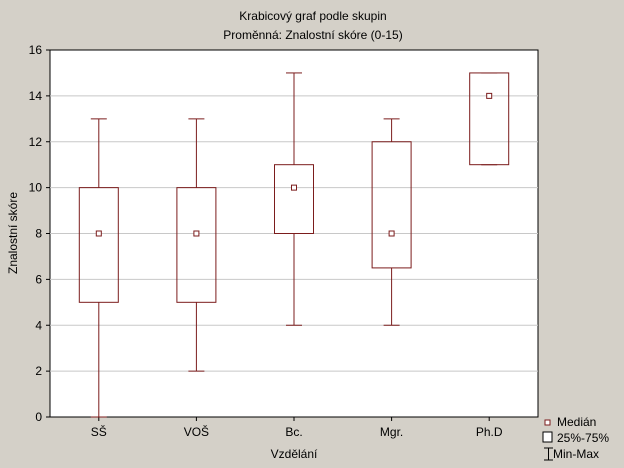 Image resolution: width=624 pixels, height=468 pixels. Describe the element at coordinates (583, 438) in the screenshot. I see `legend-box-label: 25%-75%` at that location.